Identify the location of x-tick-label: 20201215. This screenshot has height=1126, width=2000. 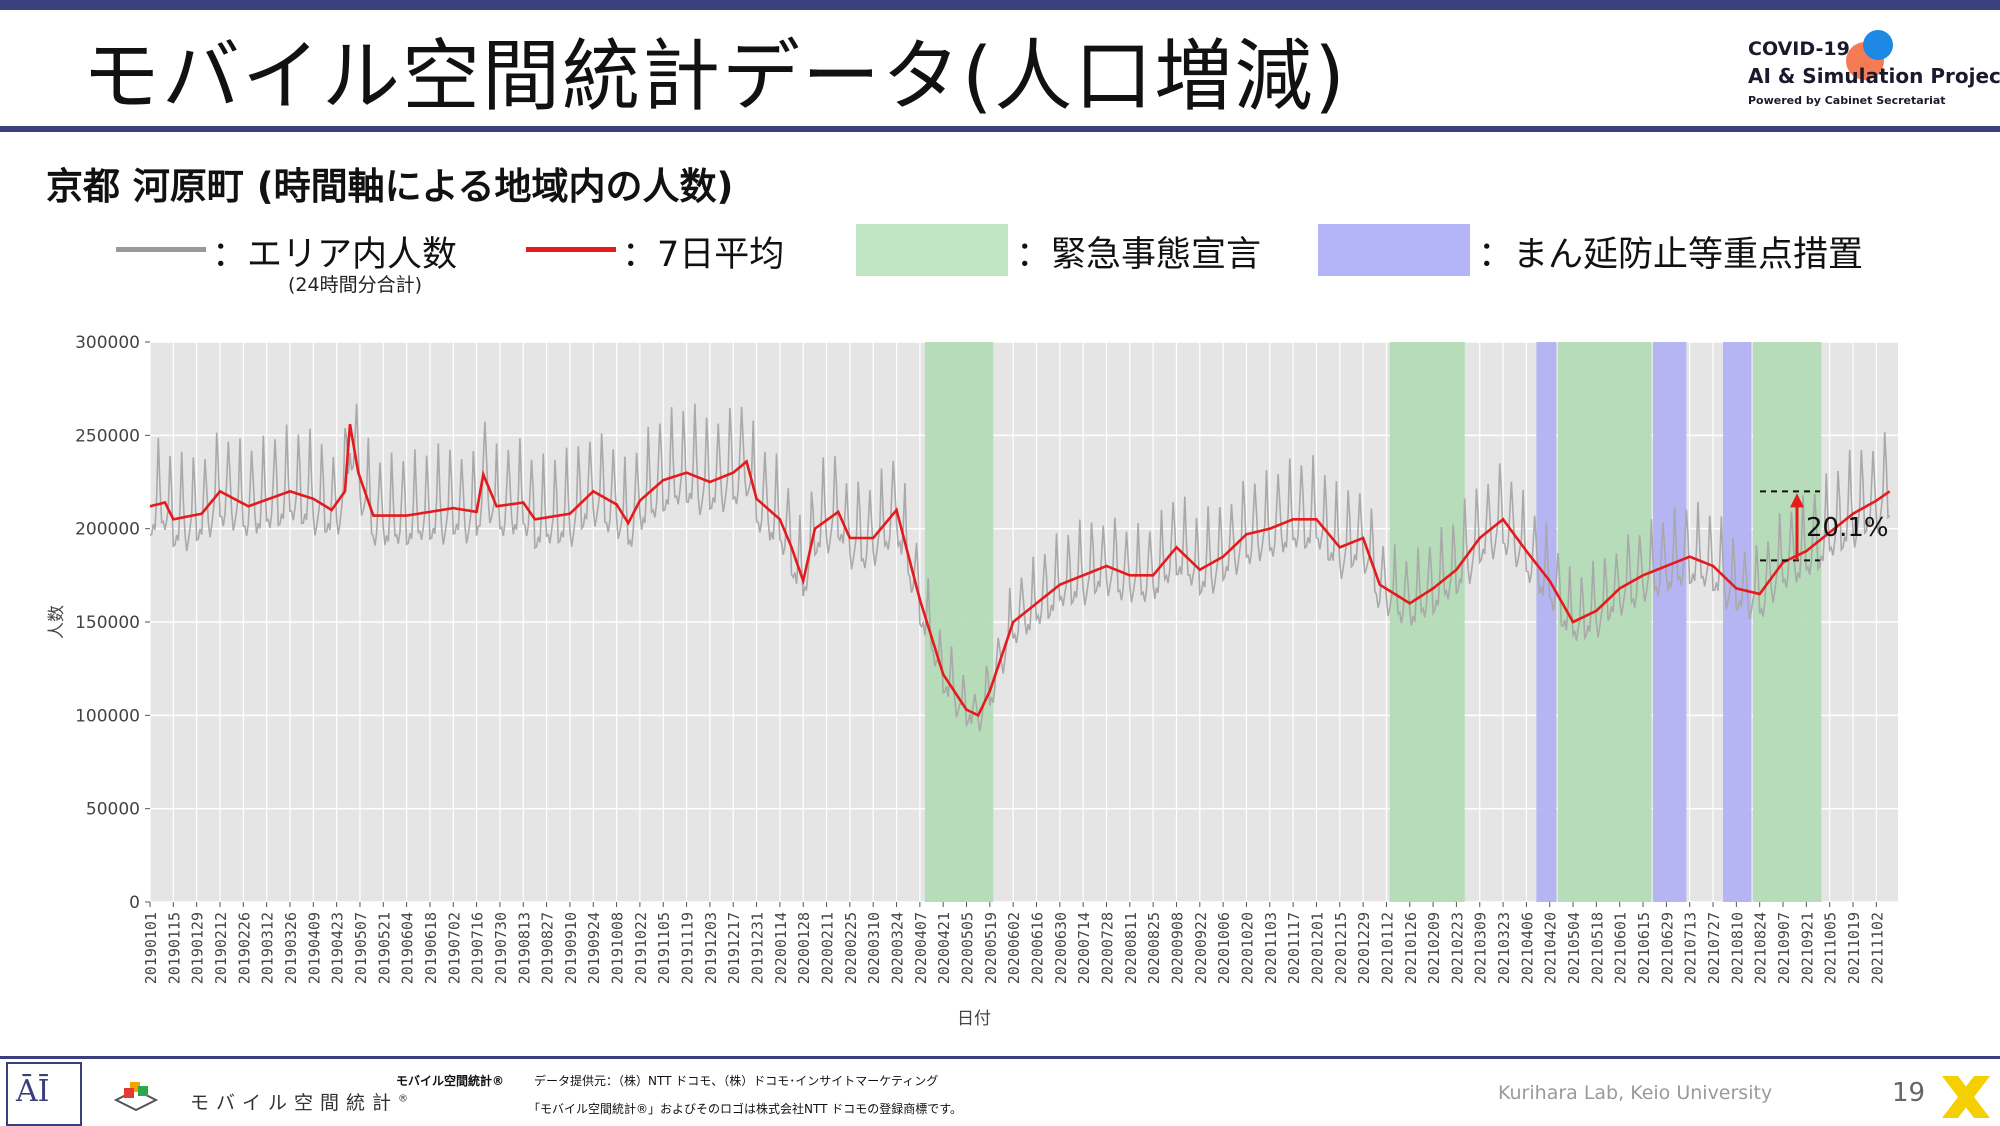
(1341, 948).